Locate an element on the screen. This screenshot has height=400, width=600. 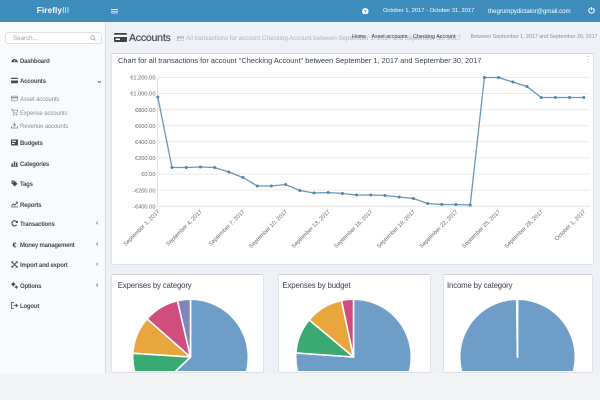
svg-text: September 28, 2017 is located at coordinates (524, 229).